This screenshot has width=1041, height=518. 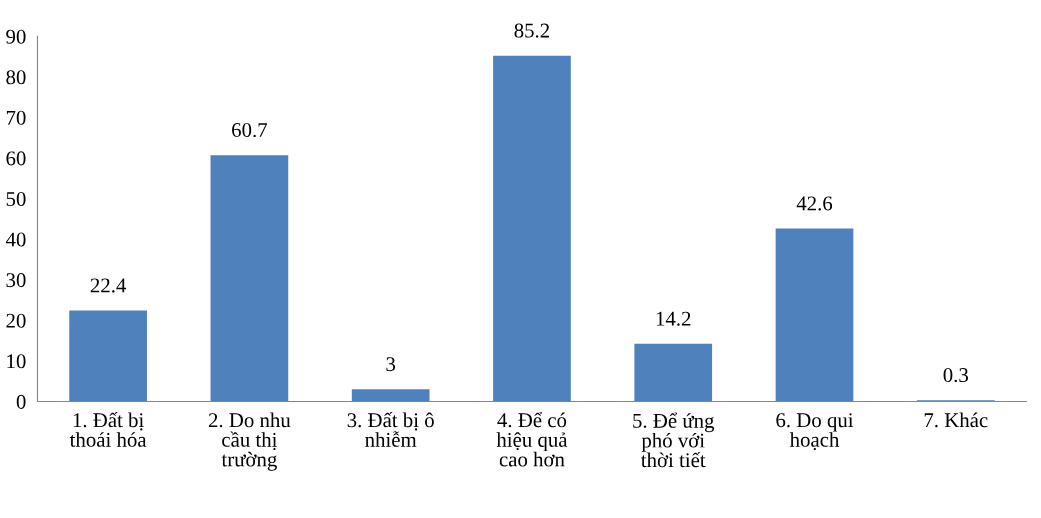 What do you see at coordinates (16, 77) in the screenshot?
I see `y-tick-label: 80` at bounding box center [16, 77].